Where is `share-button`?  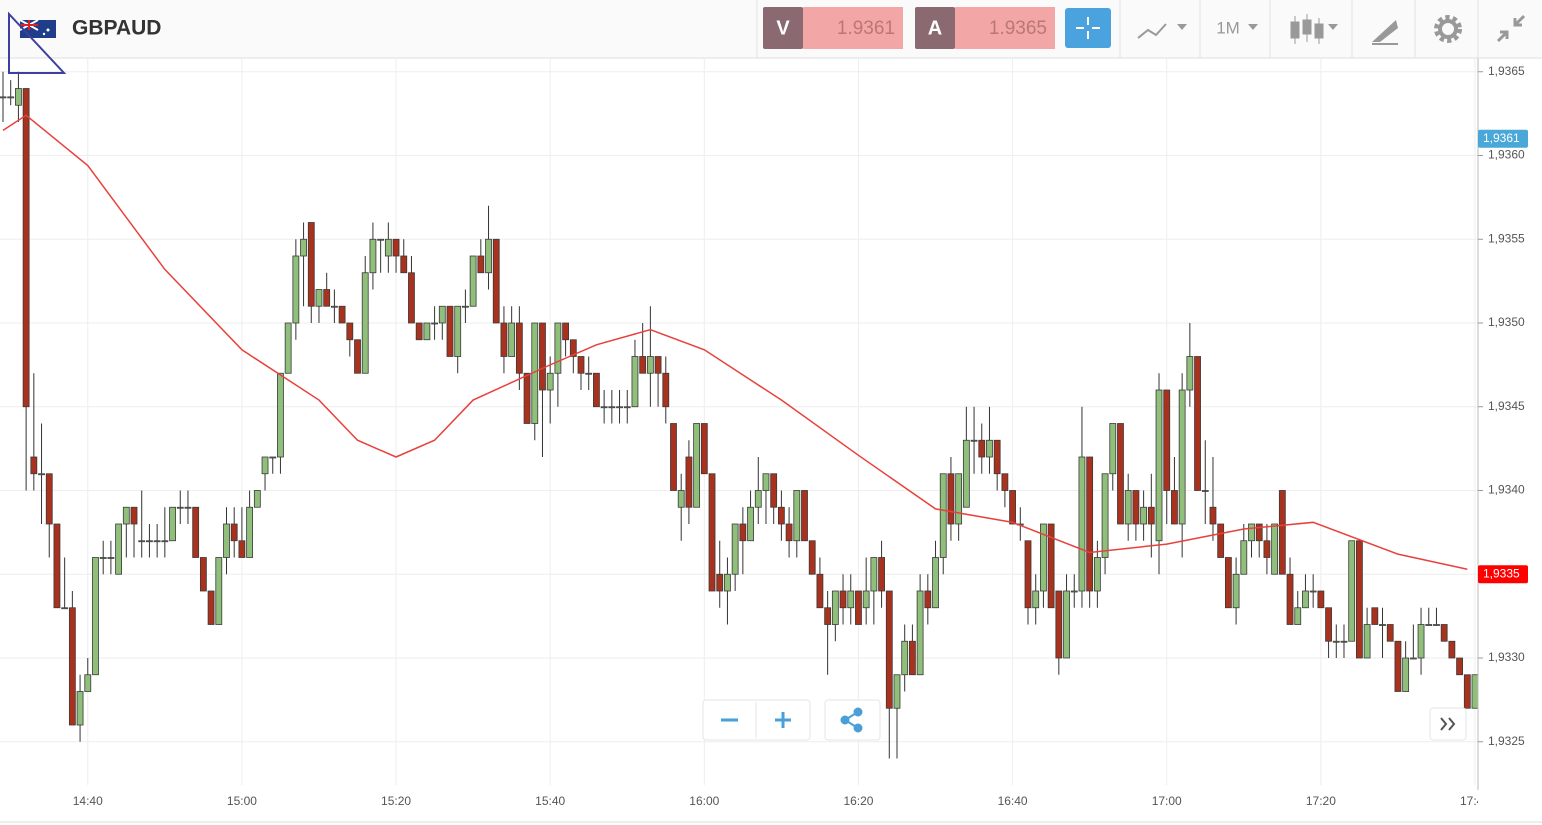
share-button is located at coordinates (852, 720).